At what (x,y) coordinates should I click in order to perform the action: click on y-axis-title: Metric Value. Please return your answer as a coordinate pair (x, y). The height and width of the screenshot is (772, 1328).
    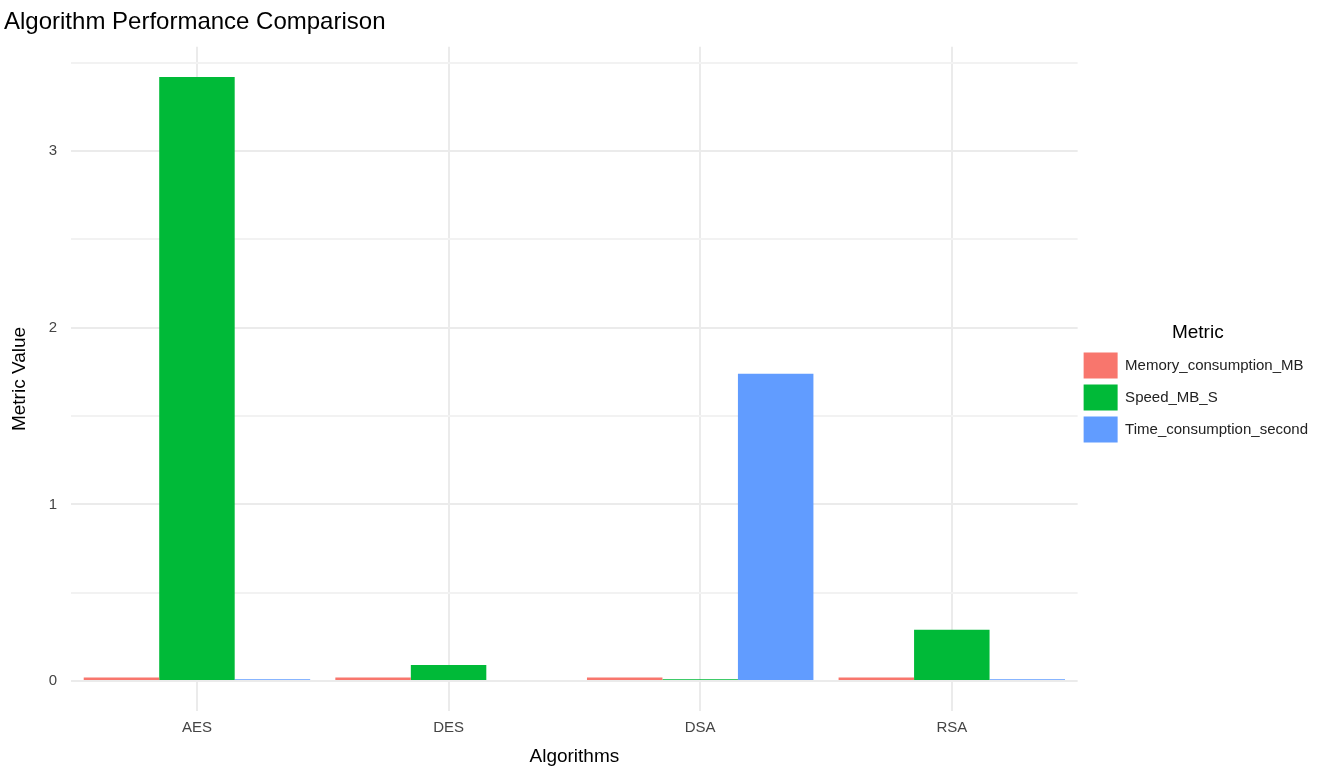
    Looking at the image, I should click on (18, 379).